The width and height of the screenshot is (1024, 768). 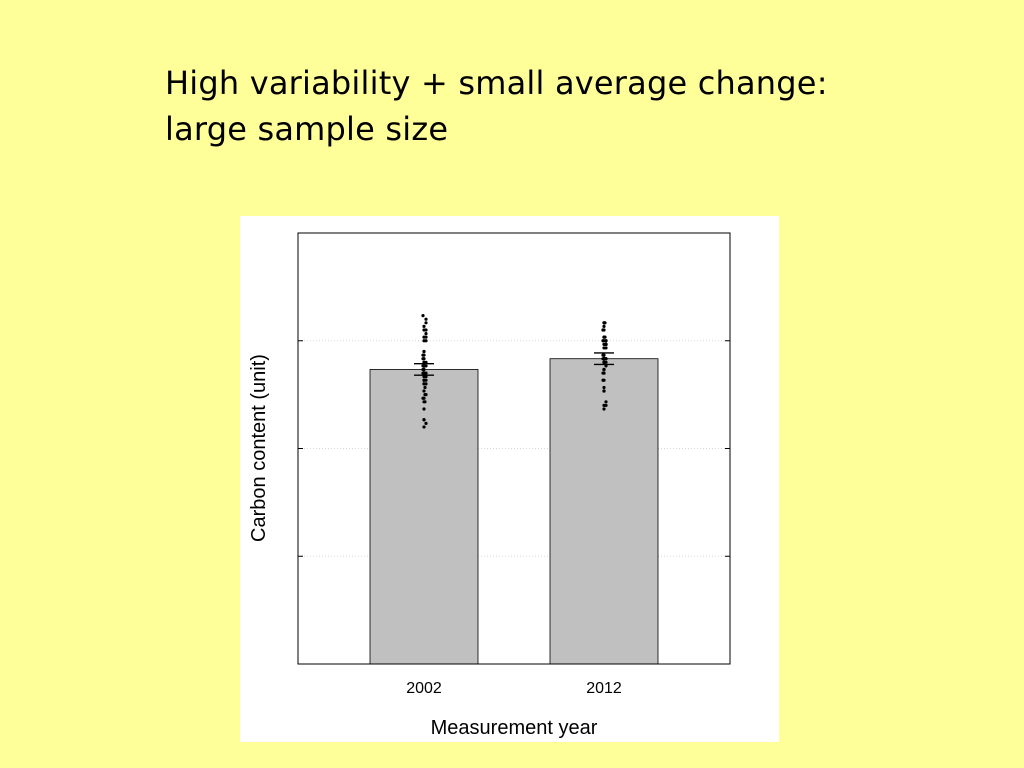 What do you see at coordinates (424, 517) in the screenshot?
I see `bar-2002` at bounding box center [424, 517].